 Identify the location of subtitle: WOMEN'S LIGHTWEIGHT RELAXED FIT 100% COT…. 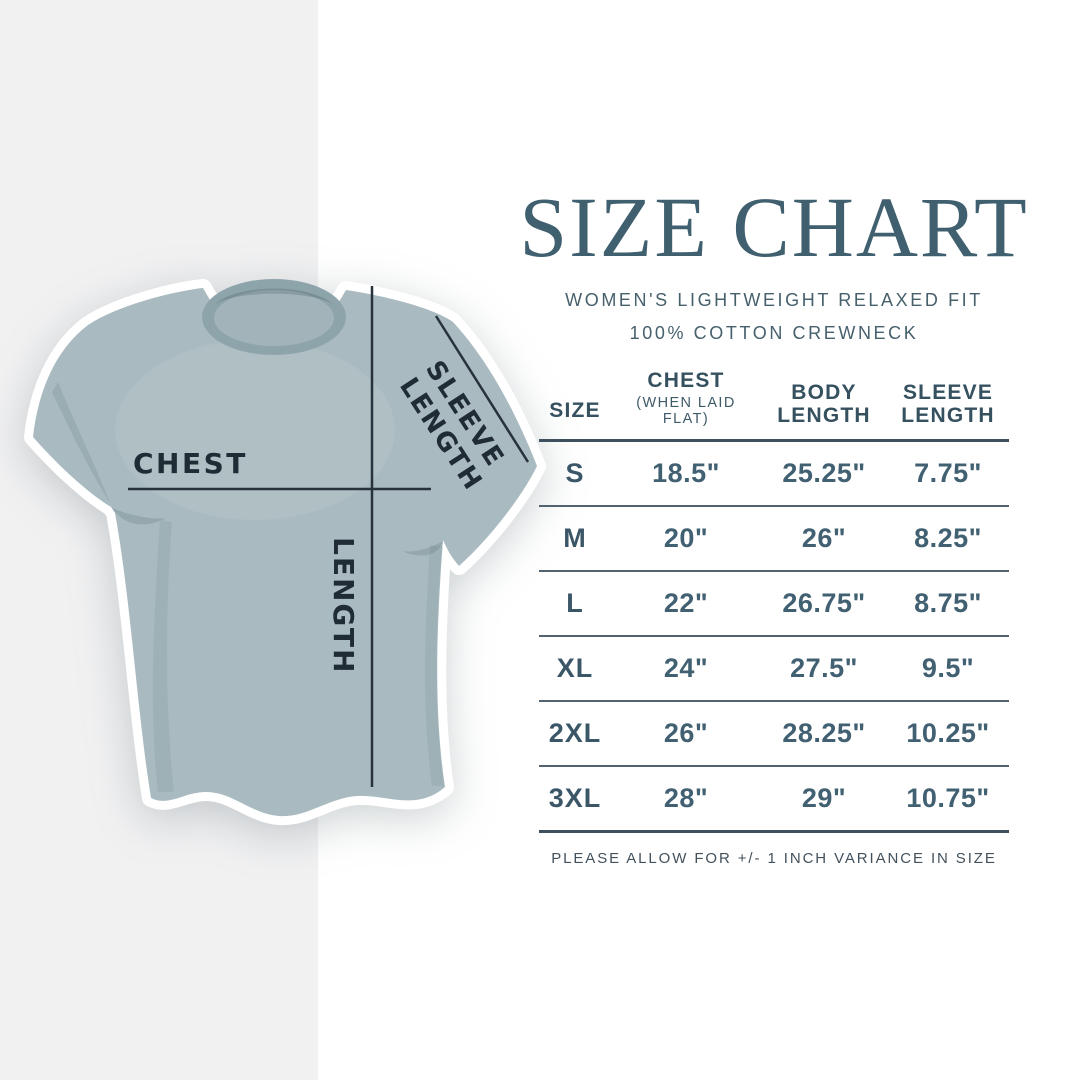
(774, 317).